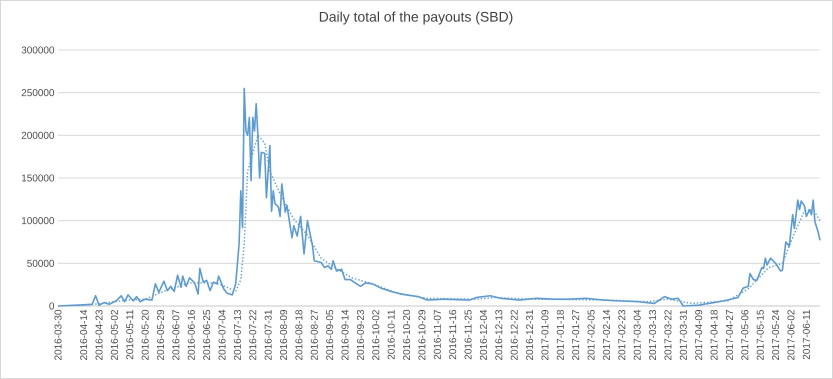 This screenshot has width=833, height=379. What do you see at coordinates (345, 335) in the screenshot?
I see `x-tick-label: 2016-09-14` at bounding box center [345, 335].